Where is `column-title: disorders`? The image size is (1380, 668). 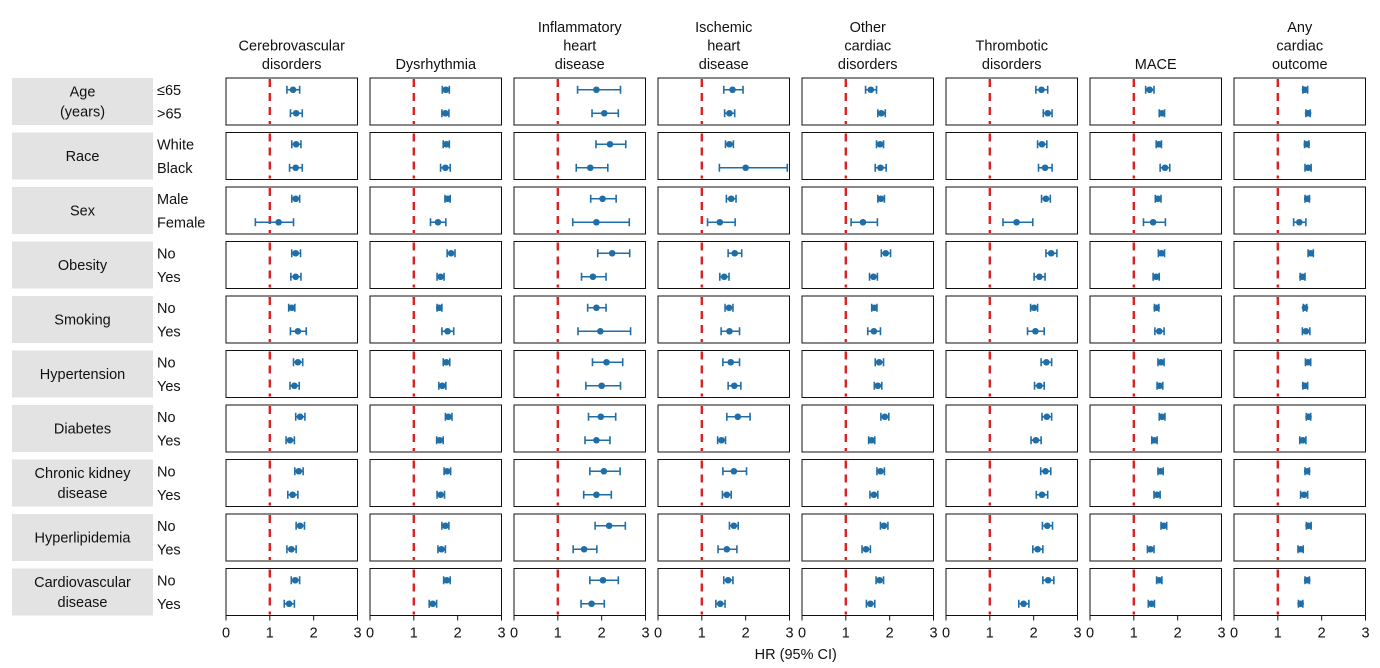
column-title: disorders is located at coordinates (292, 65).